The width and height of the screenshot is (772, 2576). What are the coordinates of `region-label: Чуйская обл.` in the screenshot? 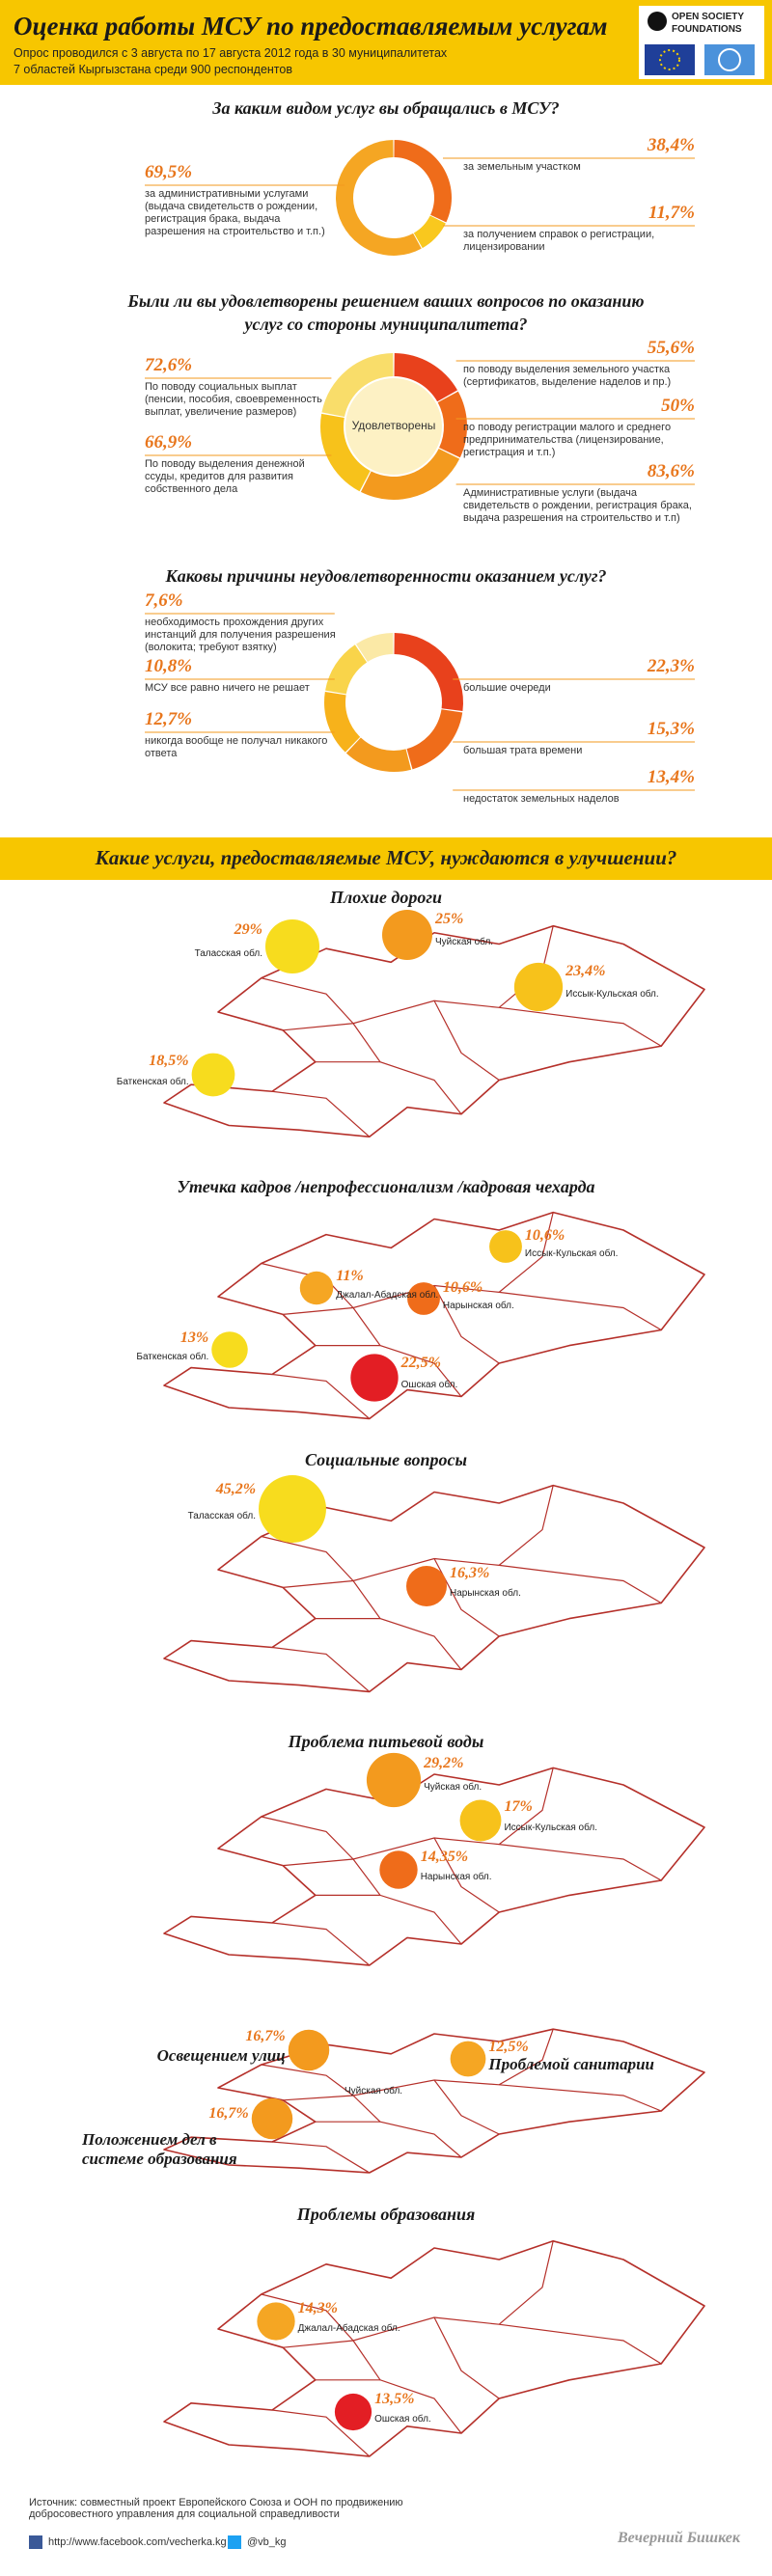 It's located at (453, 1788).